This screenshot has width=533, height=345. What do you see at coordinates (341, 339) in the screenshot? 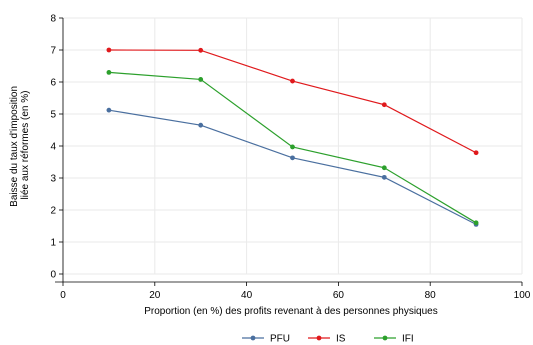
I see `legend-label: IS` at bounding box center [341, 339].